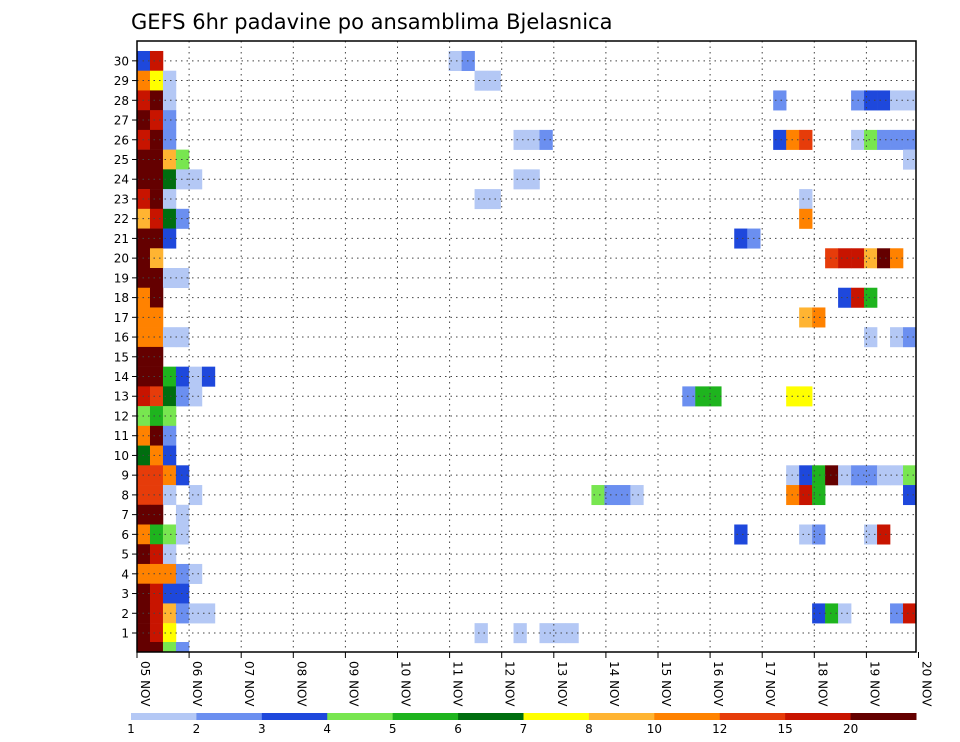 This screenshot has width=960, height=742. Describe the element at coordinates (125, 634) in the screenshot. I see `y-tick-label: 1` at that location.